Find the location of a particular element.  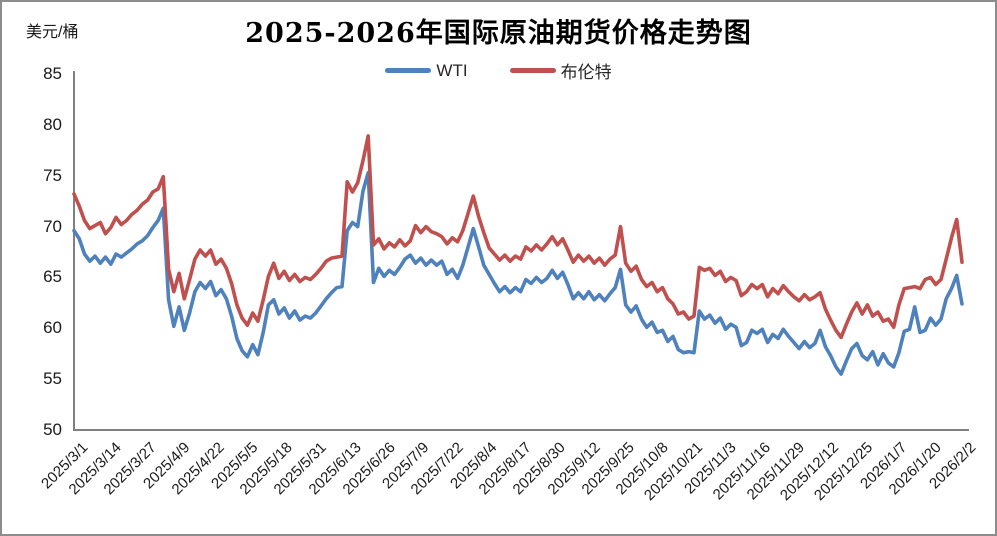

y-axis-tick-label: 70 is located at coordinates (52, 226).